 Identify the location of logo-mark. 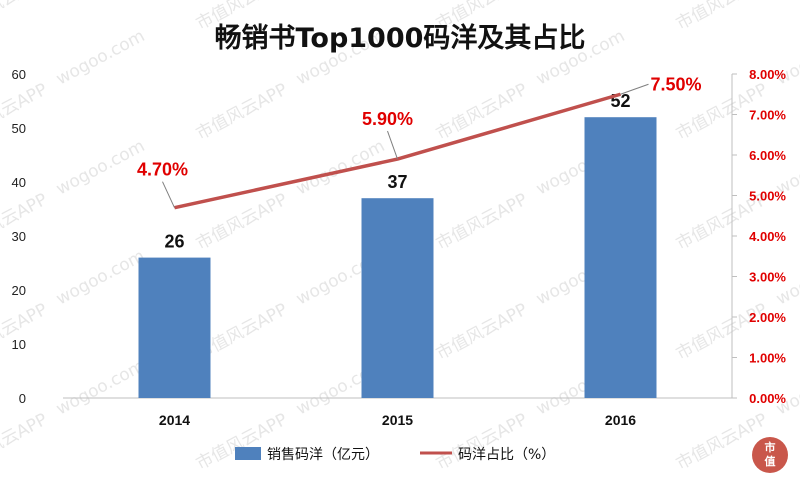
(770, 455).